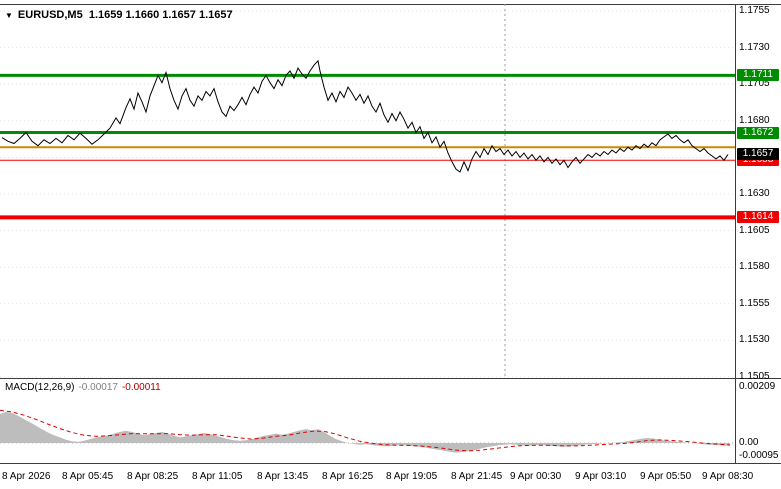 Image resolution: width=781 pixels, height=489 pixels. What do you see at coordinates (283, 476) in the screenshot?
I see `time-tick-label: 8 Apr 13:45` at bounding box center [283, 476].